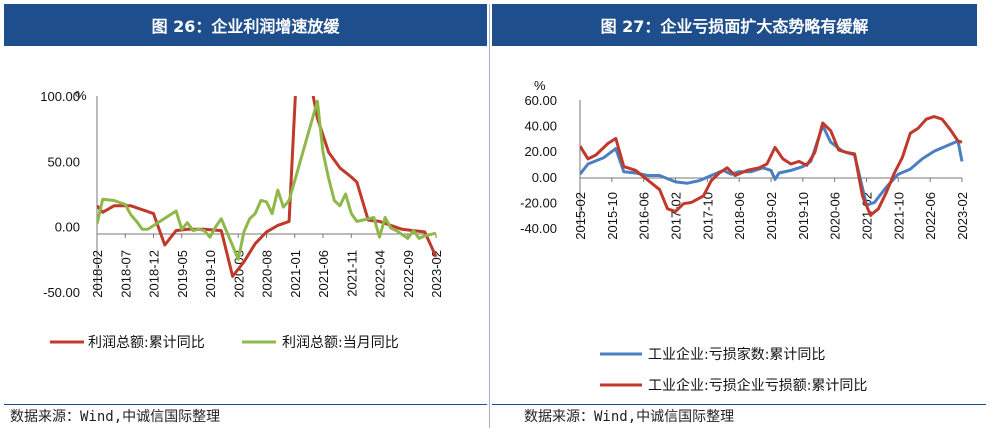 The width and height of the screenshot is (990, 441). I want to click on right-source-rule, so click(739, 404).